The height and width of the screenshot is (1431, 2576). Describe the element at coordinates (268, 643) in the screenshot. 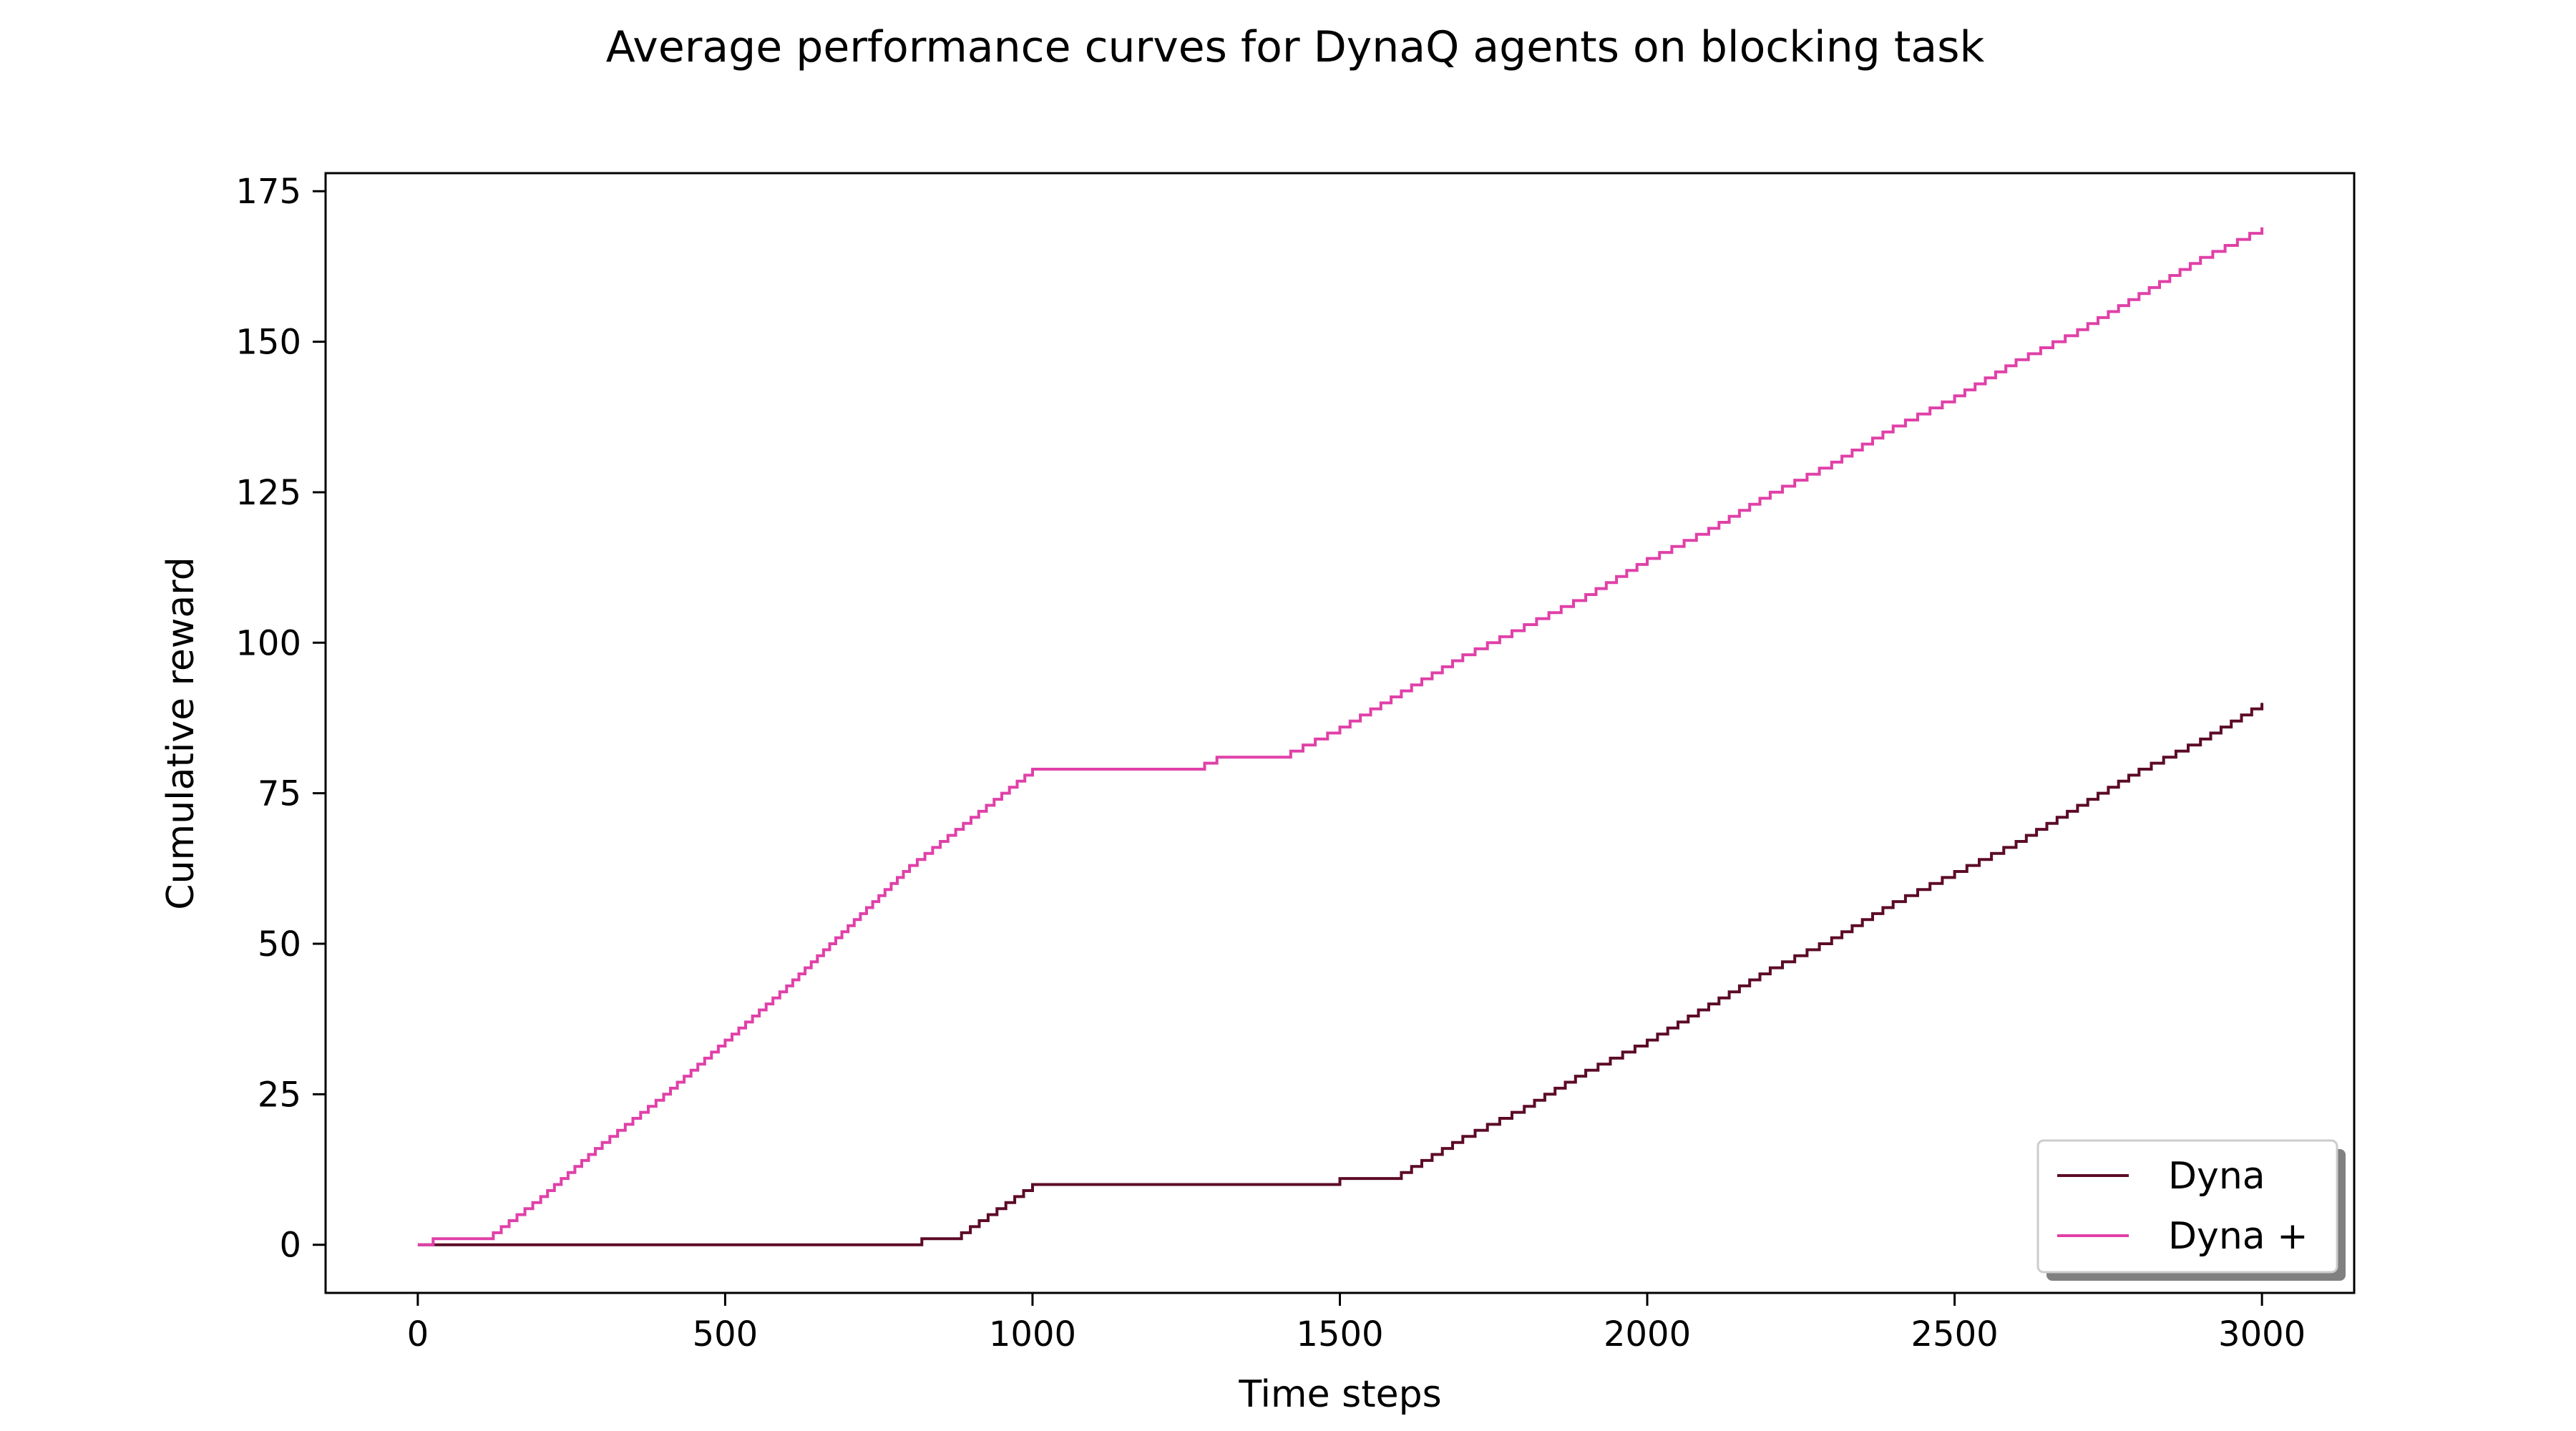

I see `y-tick-label: 100` at that location.